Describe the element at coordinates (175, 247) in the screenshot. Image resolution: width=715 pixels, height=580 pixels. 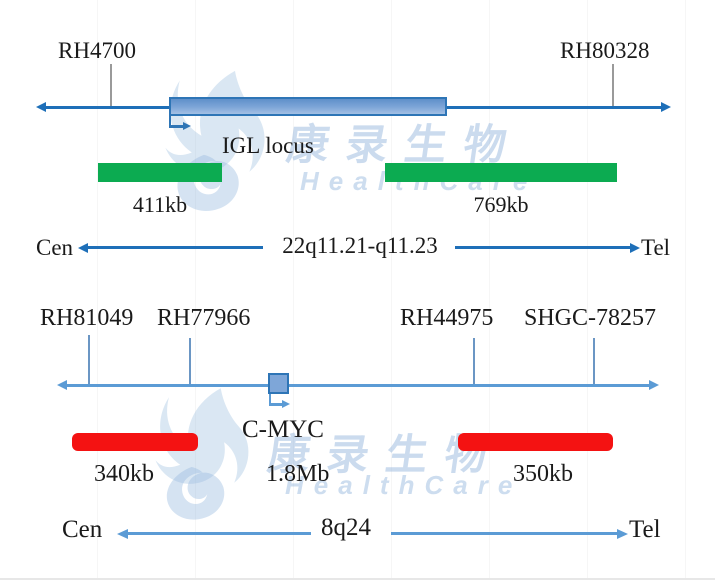
I see `cen-arrow-line-top` at that location.